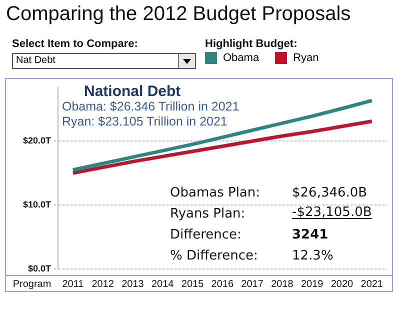 The width and height of the screenshot is (400, 320). Describe the element at coordinates (215, 192) in the screenshot. I see `annotation: Obamas Plan:` at that location.